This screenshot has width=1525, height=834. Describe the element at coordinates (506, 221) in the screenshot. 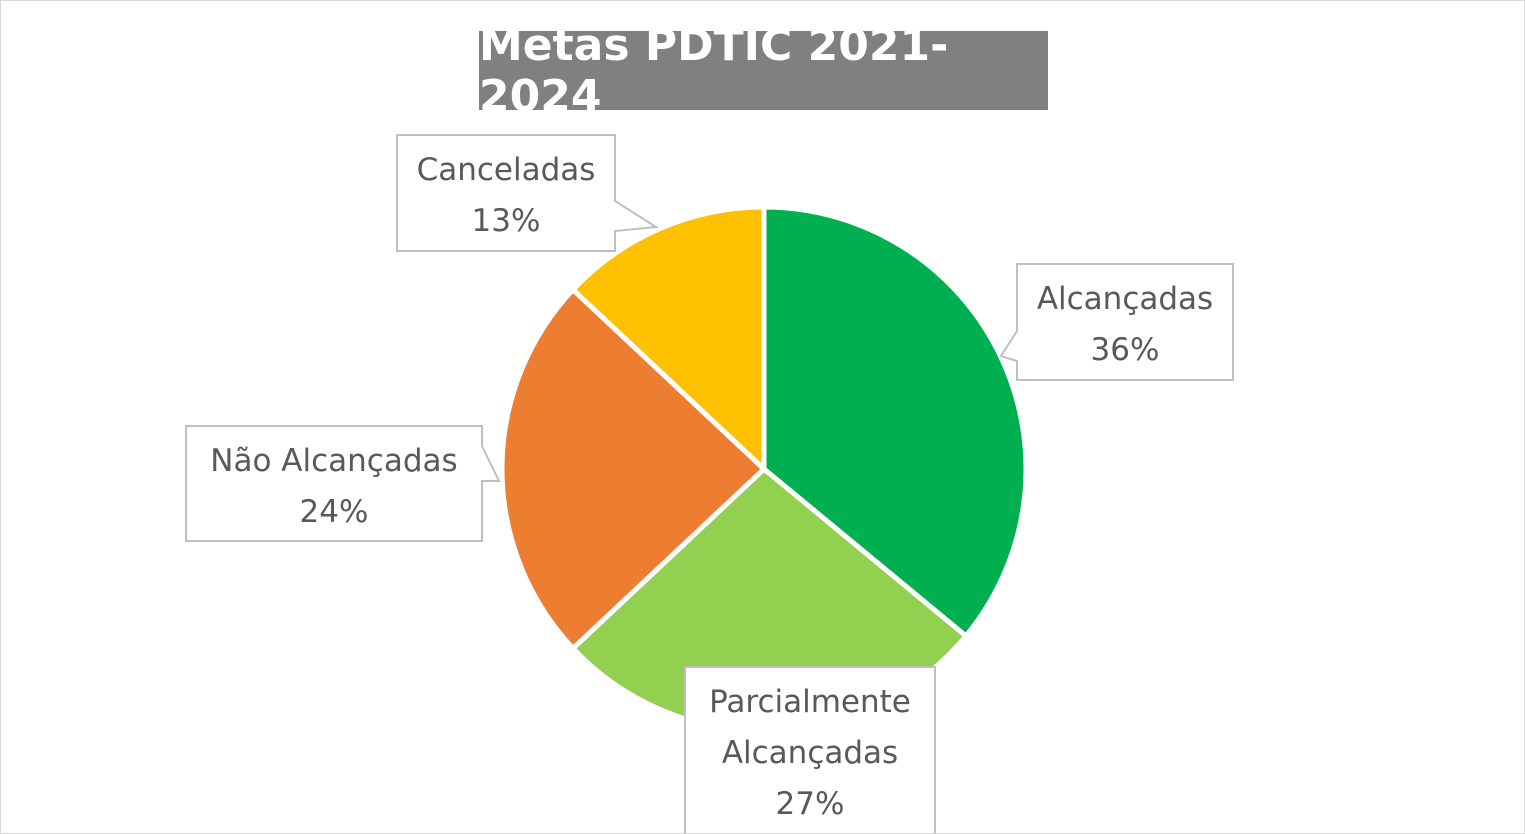

I see `slice-value-label: 13%` at that location.